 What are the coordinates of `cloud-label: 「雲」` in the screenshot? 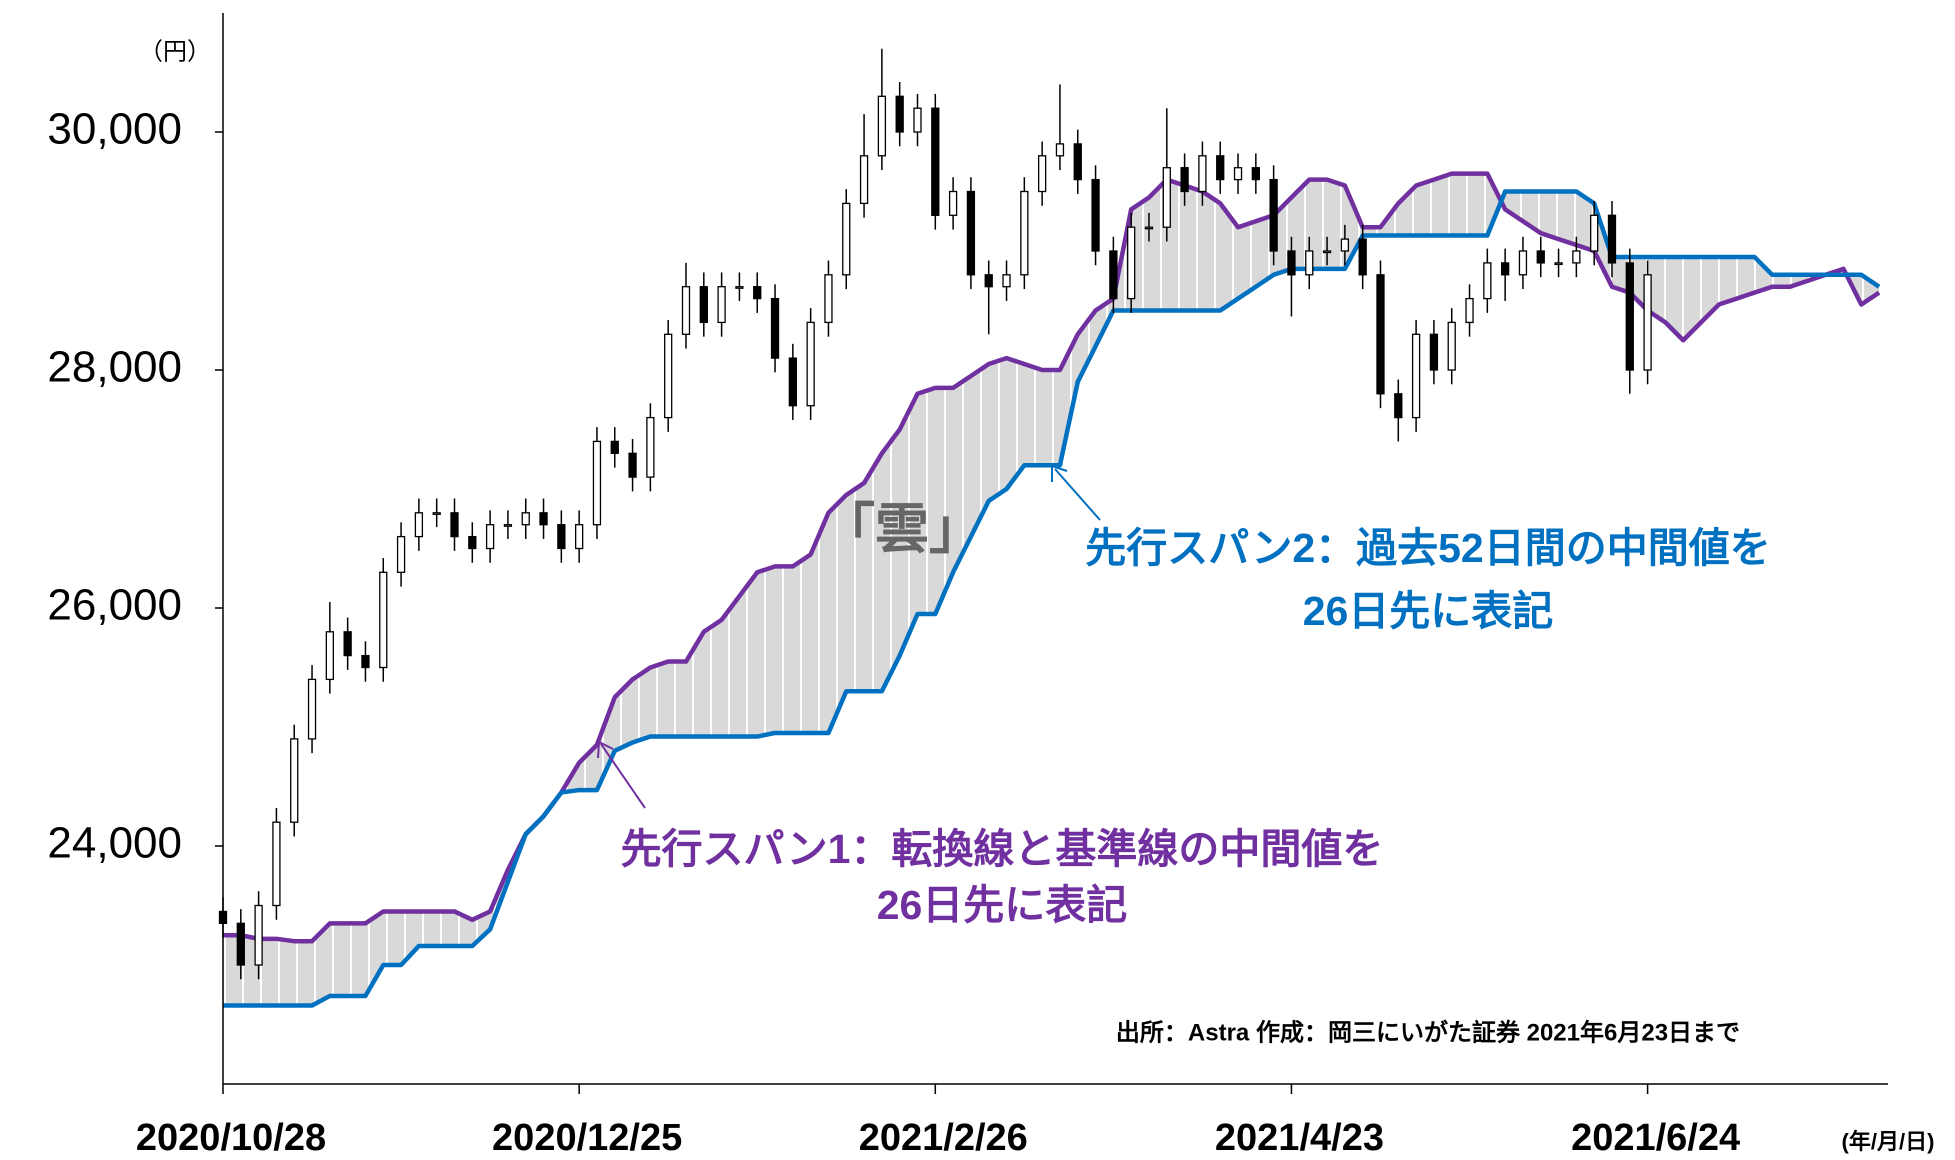 It's located at (902, 529).